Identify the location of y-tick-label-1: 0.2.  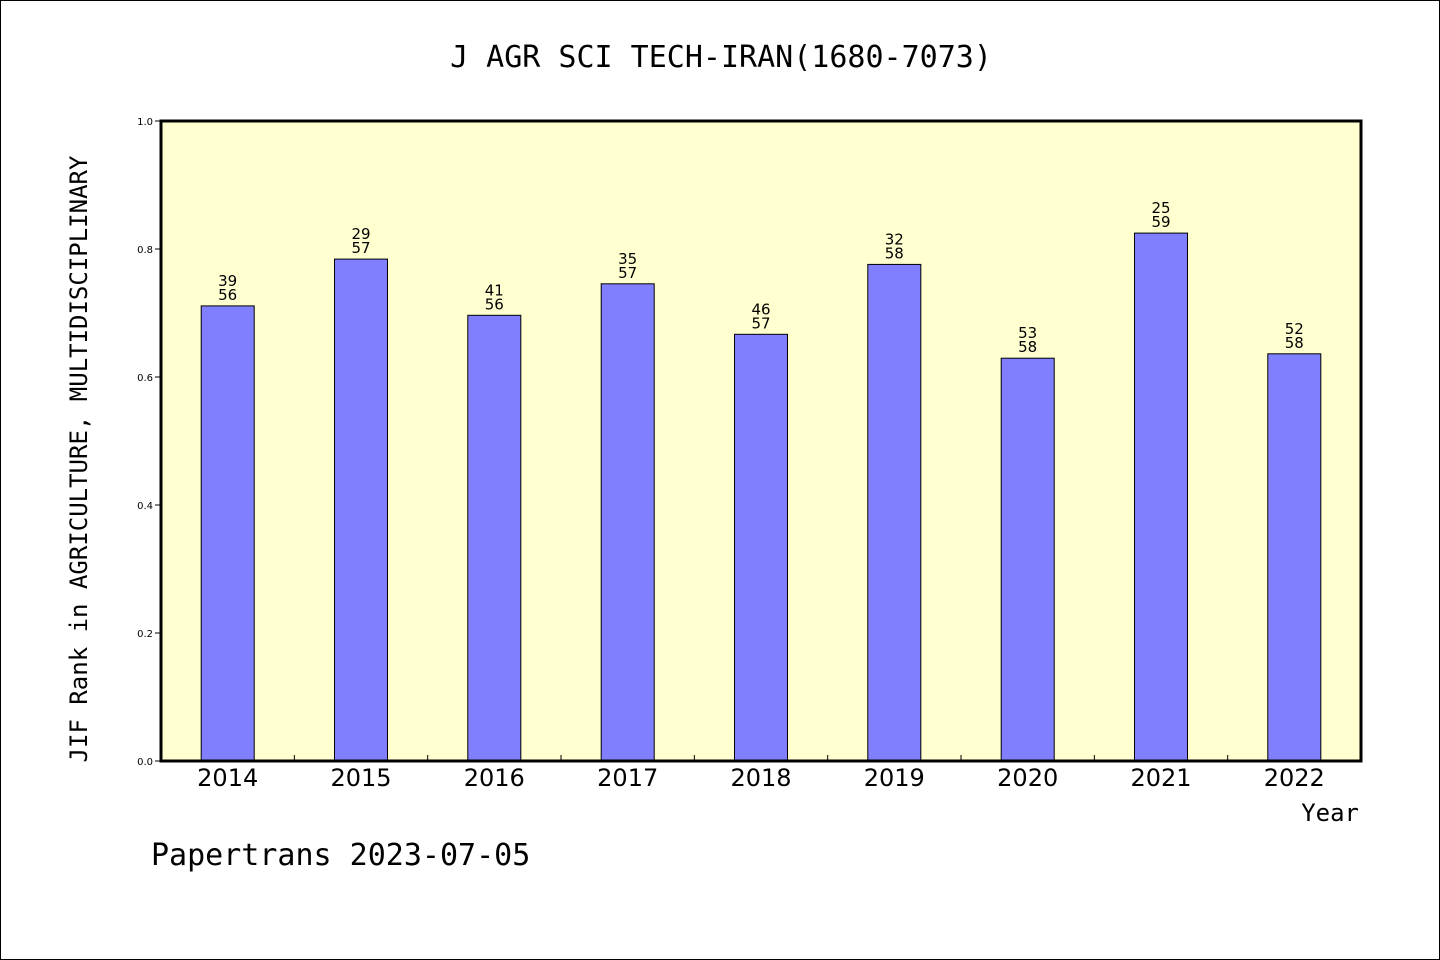
(145, 634).